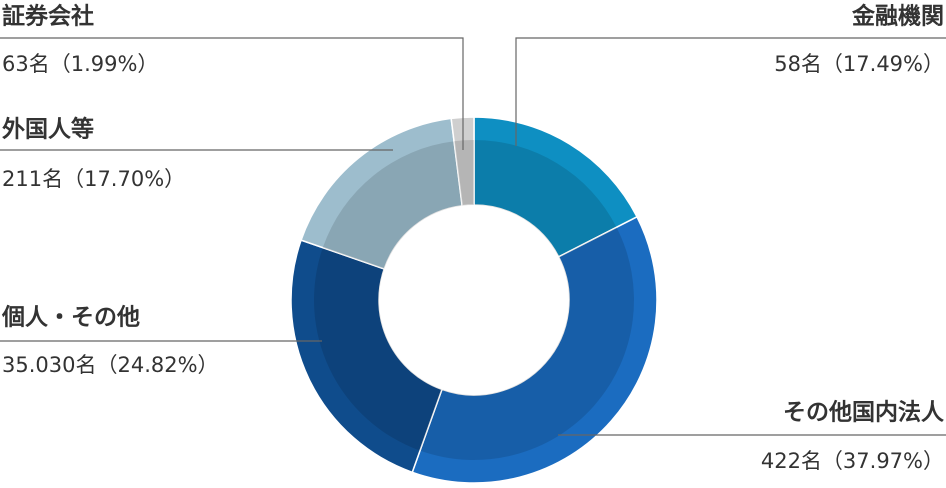 This screenshot has width=946, height=488. I want to click on category-label: 証券会社, so click(48, 16).